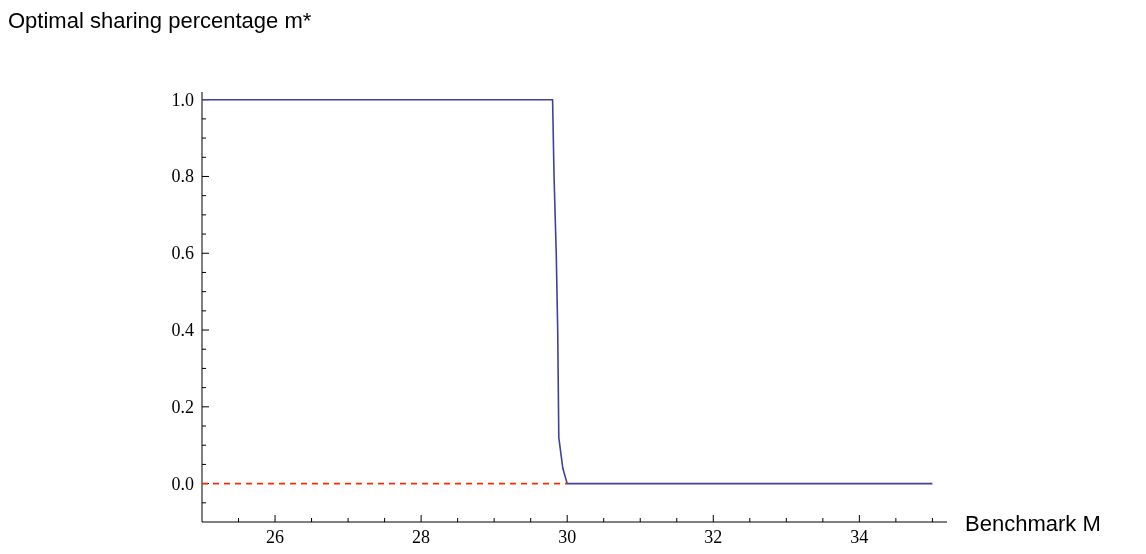 The height and width of the screenshot is (554, 1146). I want to click on y-tick-label: 0.4, so click(182, 330).